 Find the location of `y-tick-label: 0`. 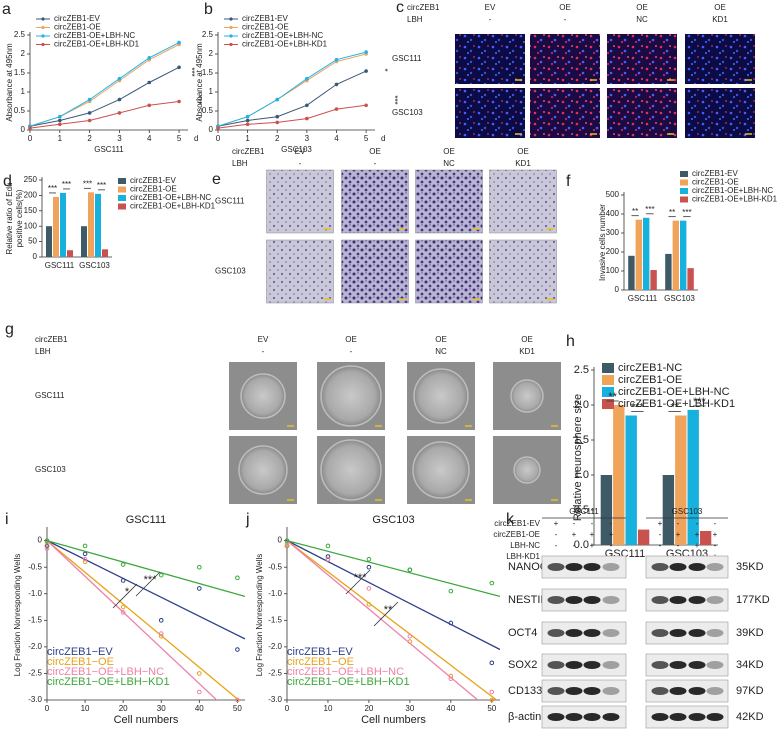

y-tick-label: 0 is located at coordinates (617, 289).